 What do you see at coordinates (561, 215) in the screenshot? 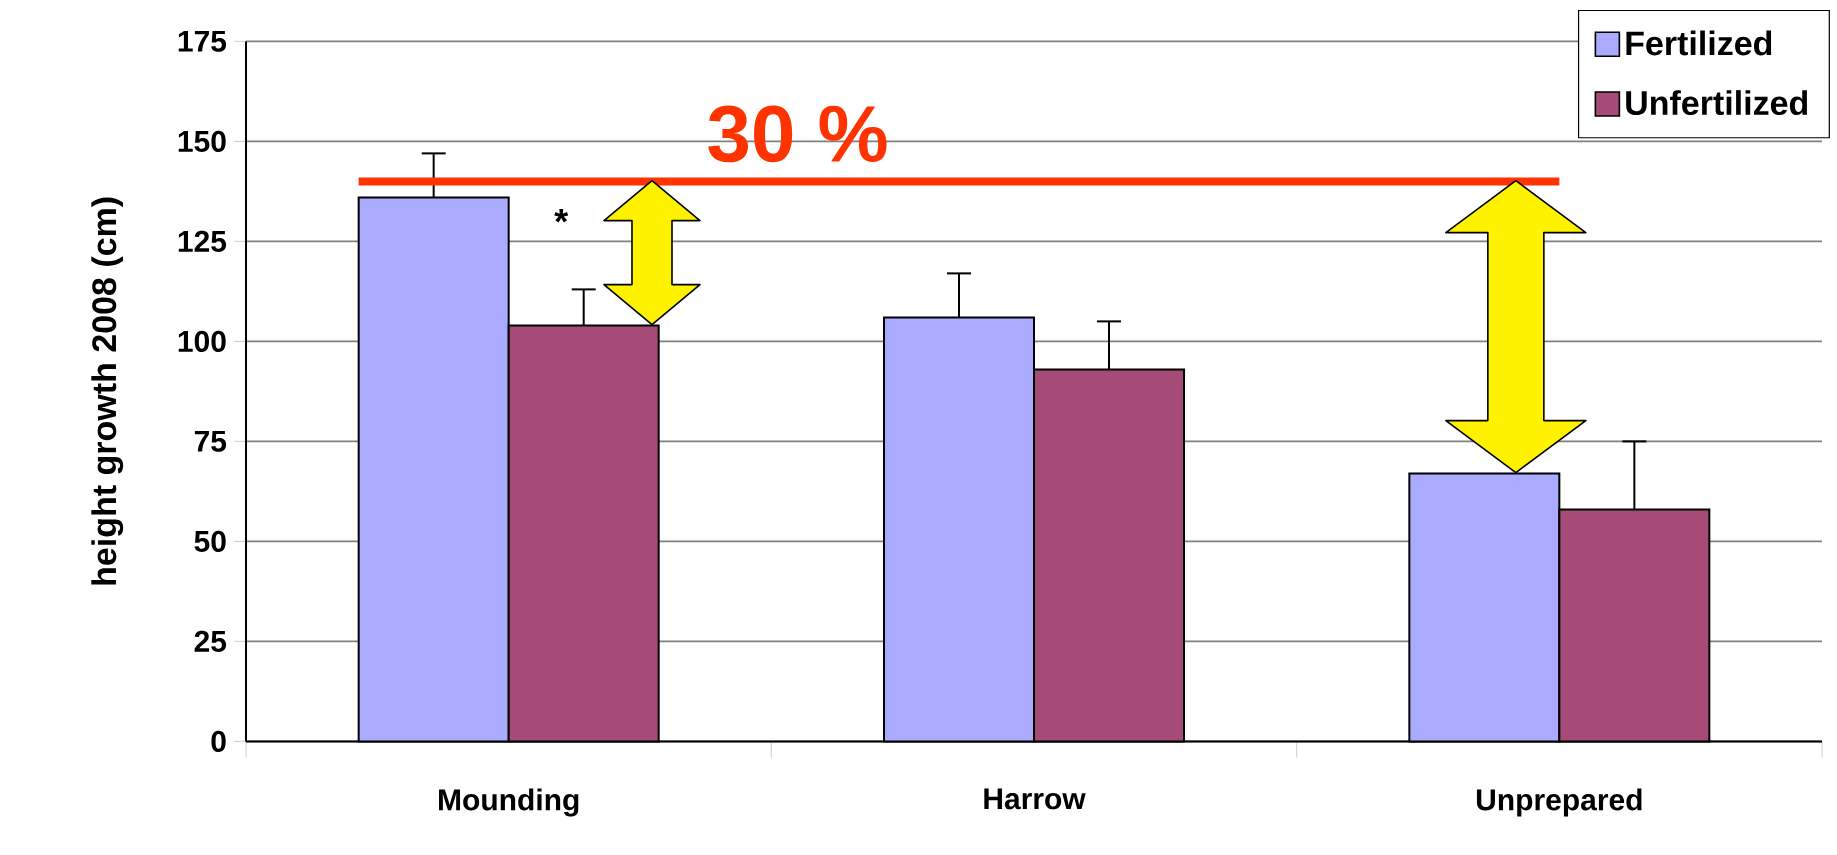
I see `annotation: *` at bounding box center [561, 215].